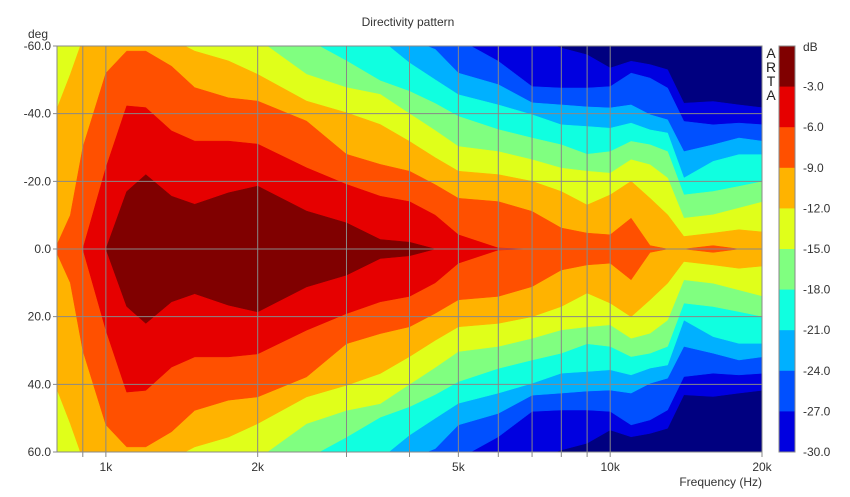 The width and height of the screenshot is (850, 497). I want to click on x-axis-ticks: 1k 2k 5k 10k 20k, so click(436, 467).